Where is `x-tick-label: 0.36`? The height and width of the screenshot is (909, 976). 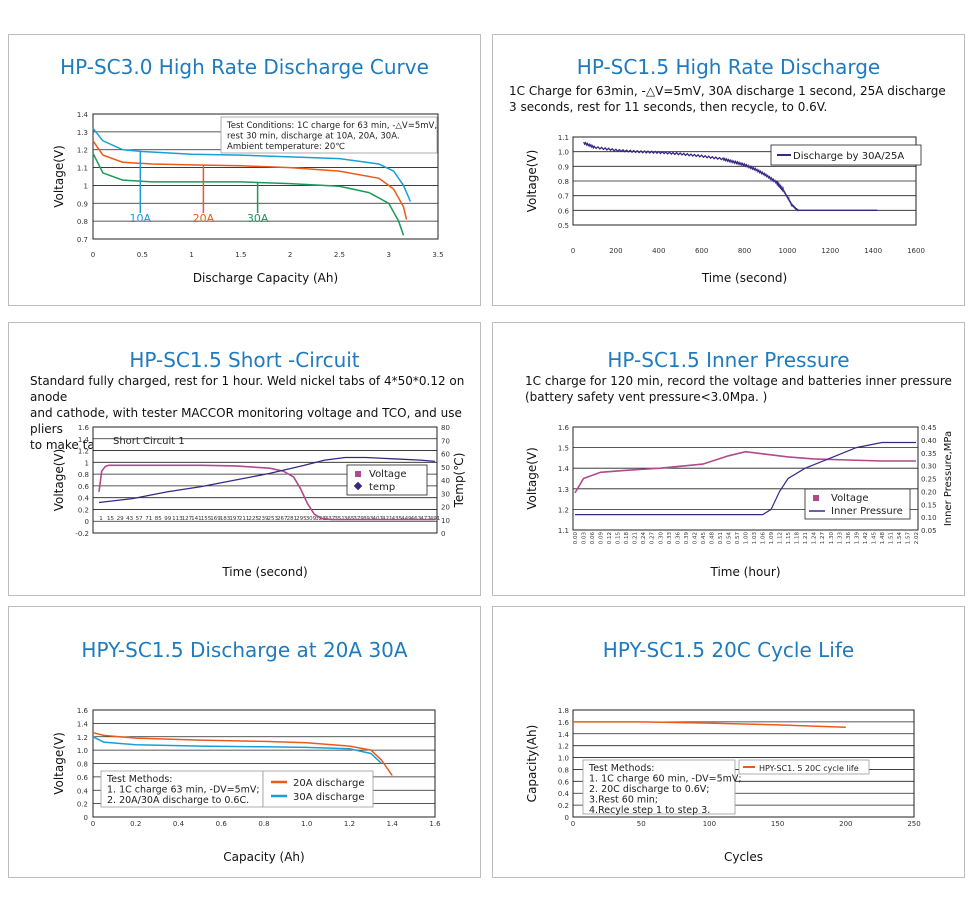
x-tick-label: 0.36 is located at coordinates (678, 538).